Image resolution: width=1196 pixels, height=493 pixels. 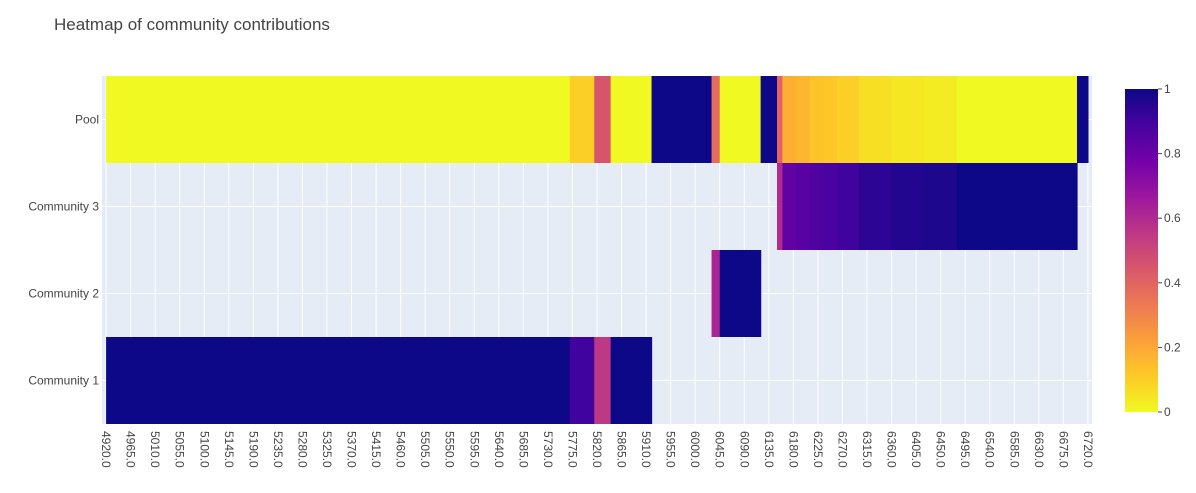 I want to click on x-tick-label: 6000.0, so click(x=695, y=449).